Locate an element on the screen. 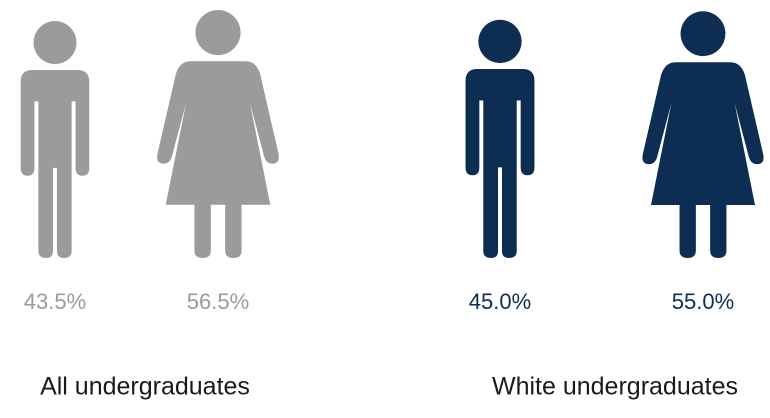 The height and width of the screenshot is (418, 770). value-label: 56.5% is located at coordinates (218, 301).